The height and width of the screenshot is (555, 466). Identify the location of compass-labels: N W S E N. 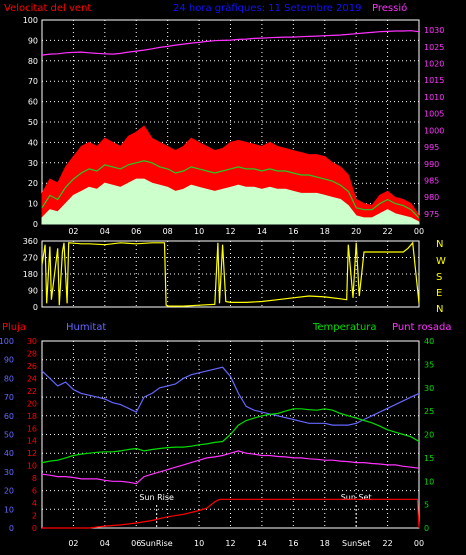
(441, 277).